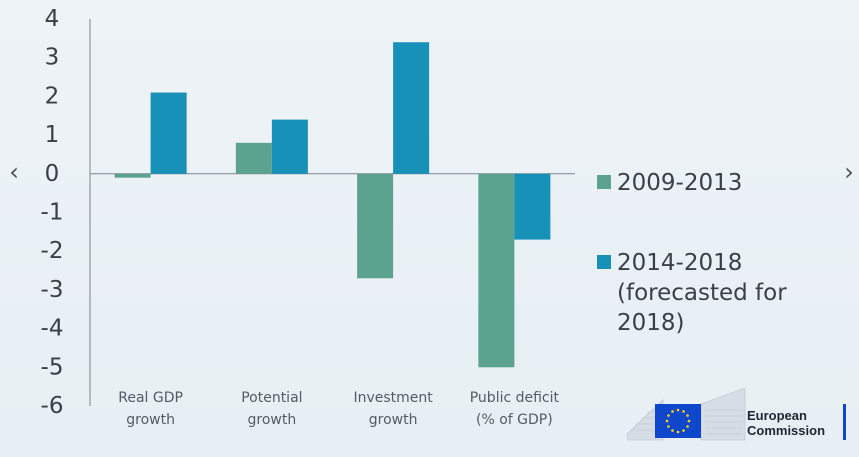 Image resolution: width=859 pixels, height=457 pixels. What do you see at coordinates (52, 174) in the screenshot?
I see `y-tick-label: 0` at bounding box center [52, 174].